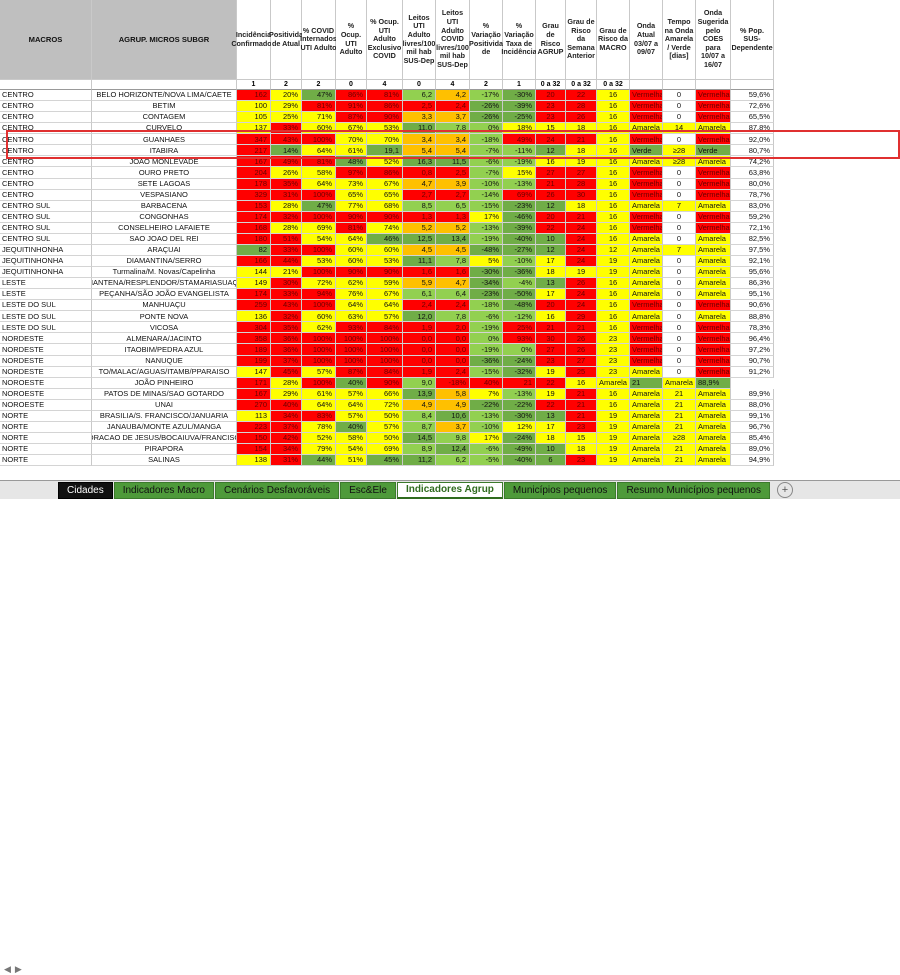  Describe the element at coordinates (551, 339) in the screenshot. I see `cell-grau-risco: 30` at that location.